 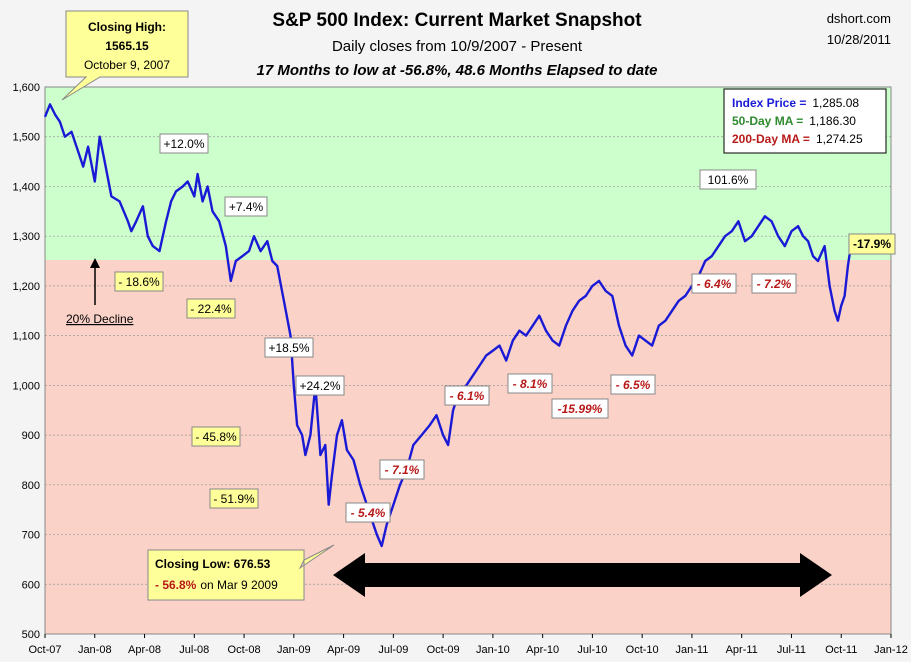 I want to click on callout-text: - 8.1%, so click(x=530, y=384).